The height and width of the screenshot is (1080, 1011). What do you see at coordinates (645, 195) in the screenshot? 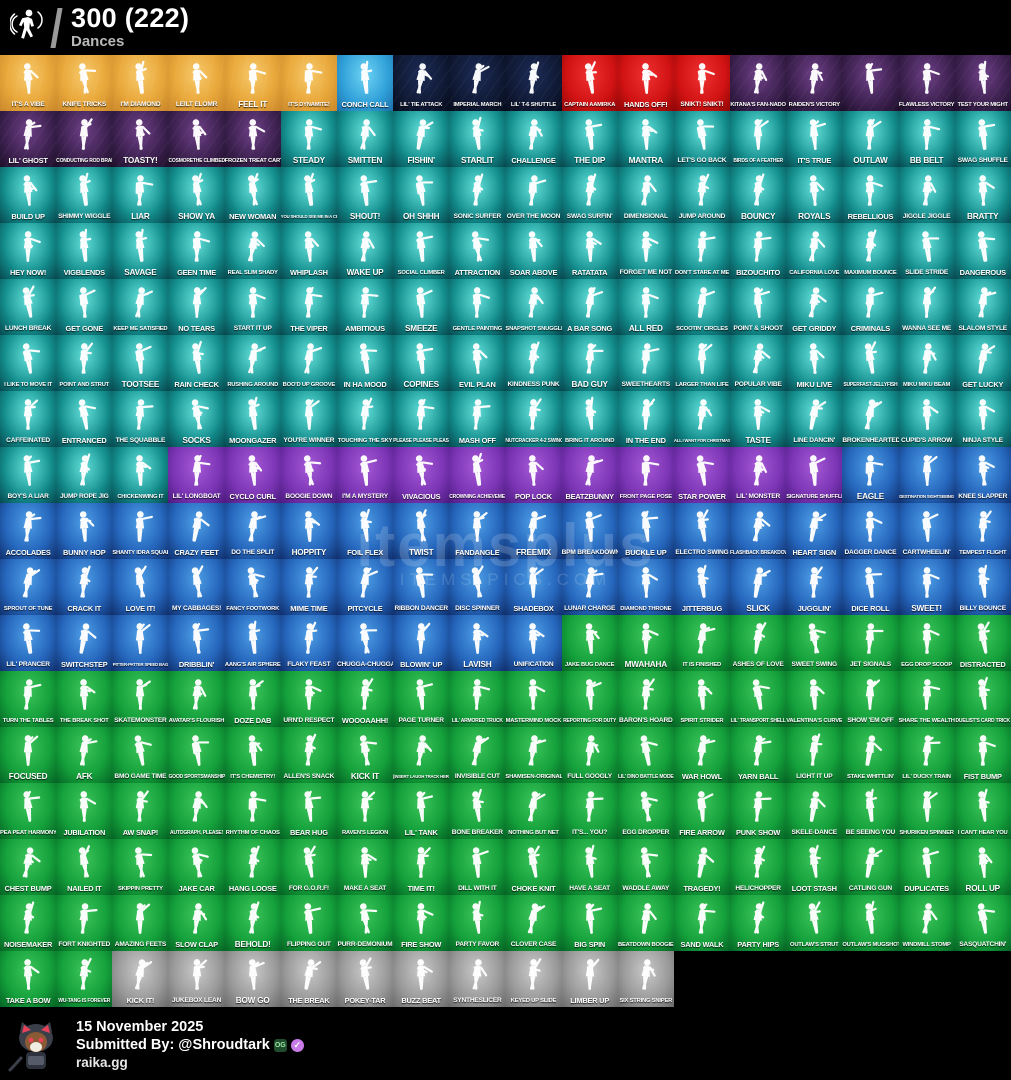
I see `emote-cell: DIMENSIONAL` at bounding box center [645, 195].